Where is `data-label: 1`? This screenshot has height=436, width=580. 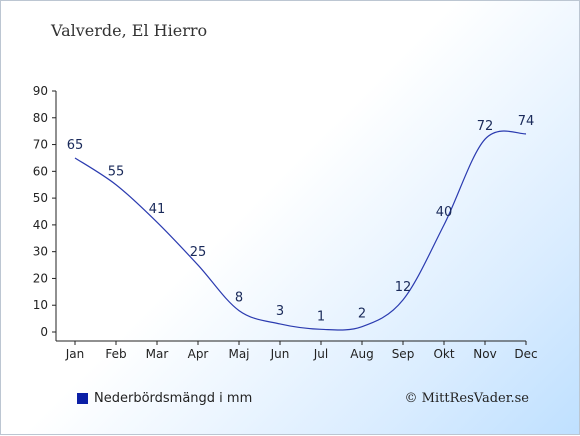 data-label: 1 is located at coordinates (321, 316).